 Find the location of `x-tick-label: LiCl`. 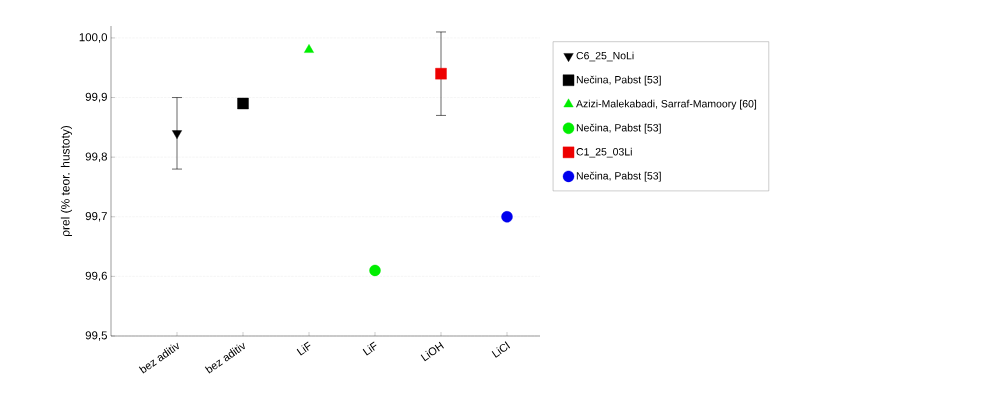

x-tick-label: LiCl is located at coordinates (501, 349).